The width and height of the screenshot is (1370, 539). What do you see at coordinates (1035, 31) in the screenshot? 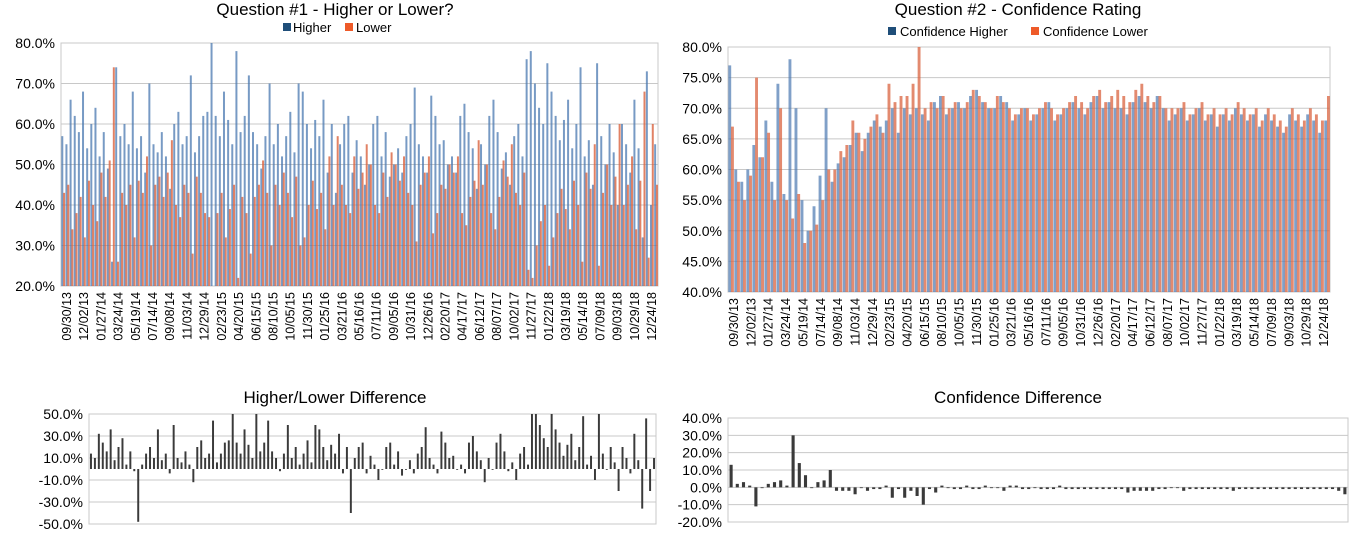
I see `legend-swatch-lower` at bounding box center [1035, 31].